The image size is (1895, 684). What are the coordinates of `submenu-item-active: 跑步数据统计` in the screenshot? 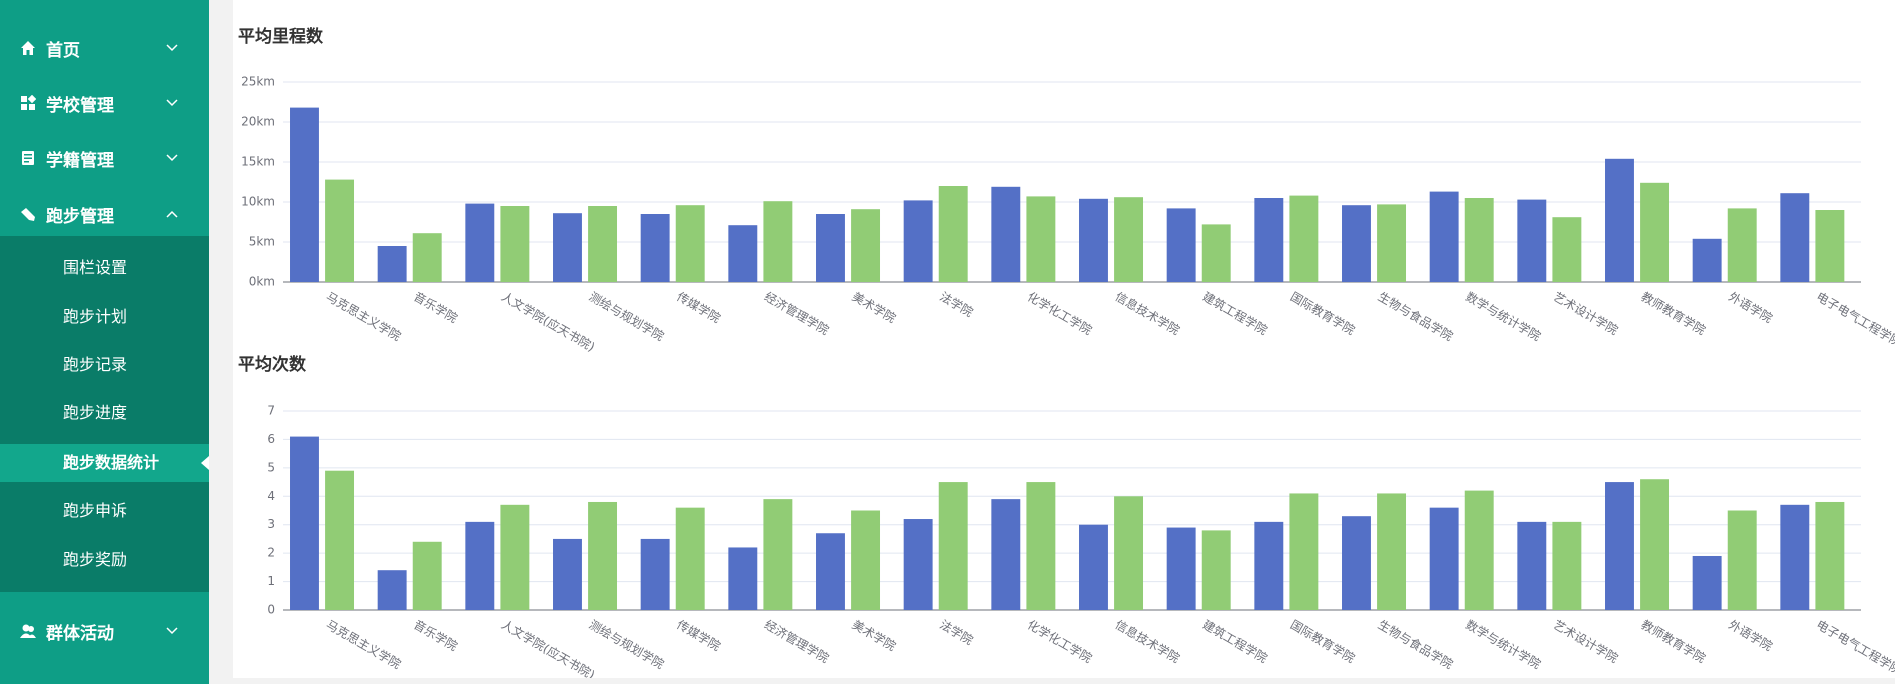 It's located at (104, 463).